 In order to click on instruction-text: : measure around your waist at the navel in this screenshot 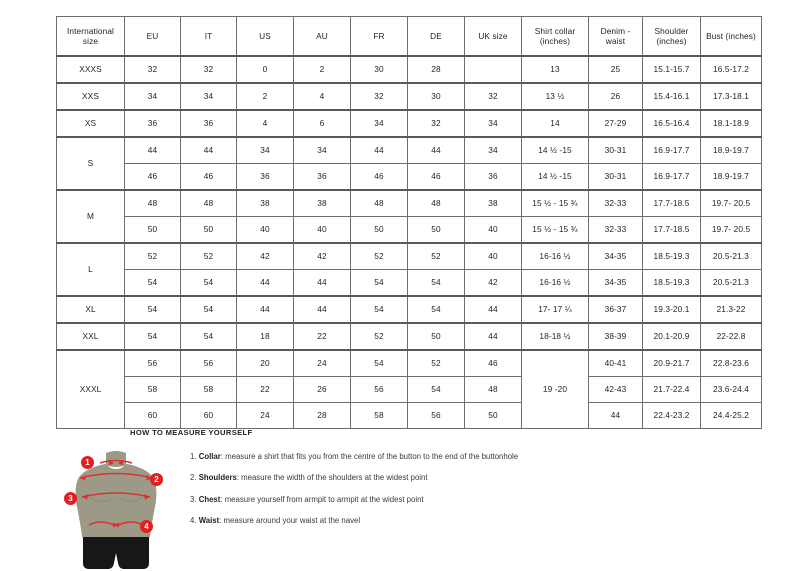, I will do `click(290, 520)`.